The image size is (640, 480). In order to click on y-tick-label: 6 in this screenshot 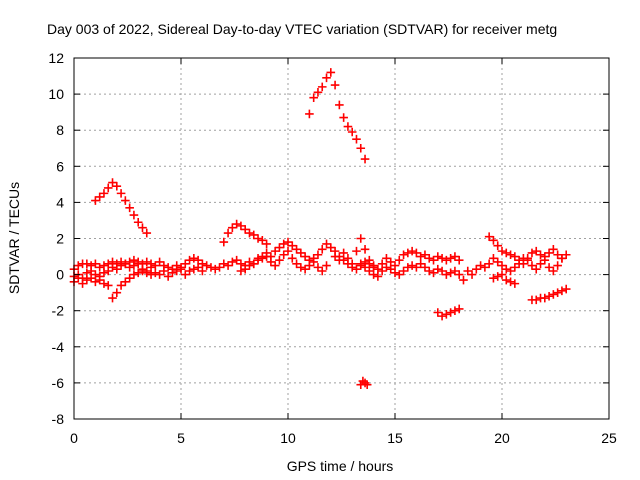, I will do `click(60, 166)`.